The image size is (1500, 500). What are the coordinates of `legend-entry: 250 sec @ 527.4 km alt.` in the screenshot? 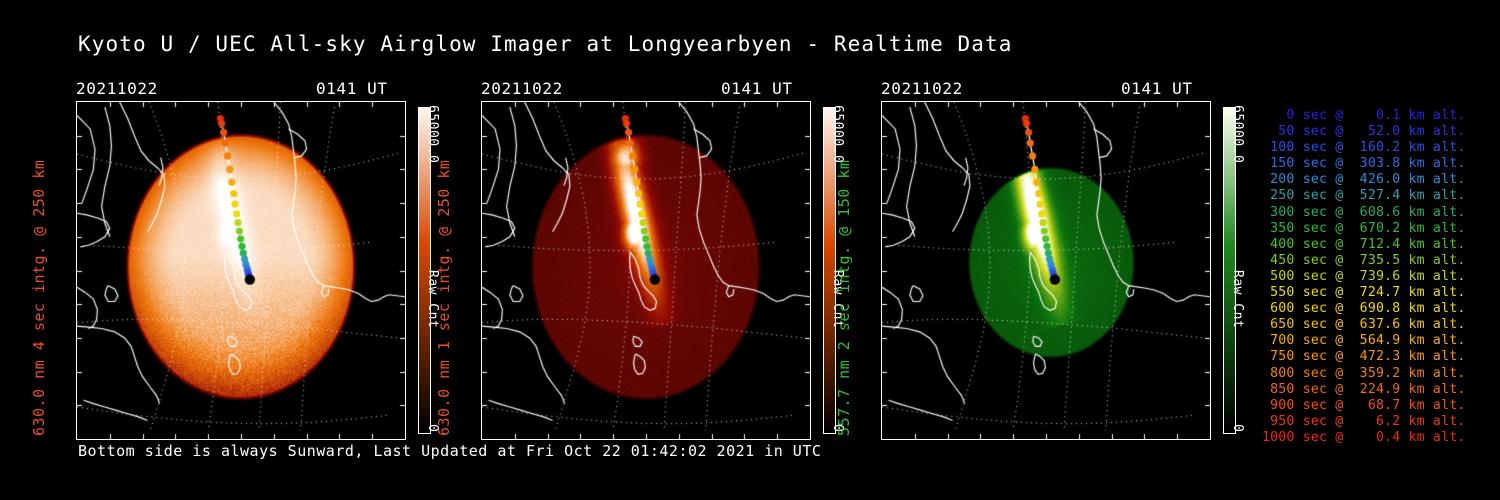 It's located at (1364, 196).